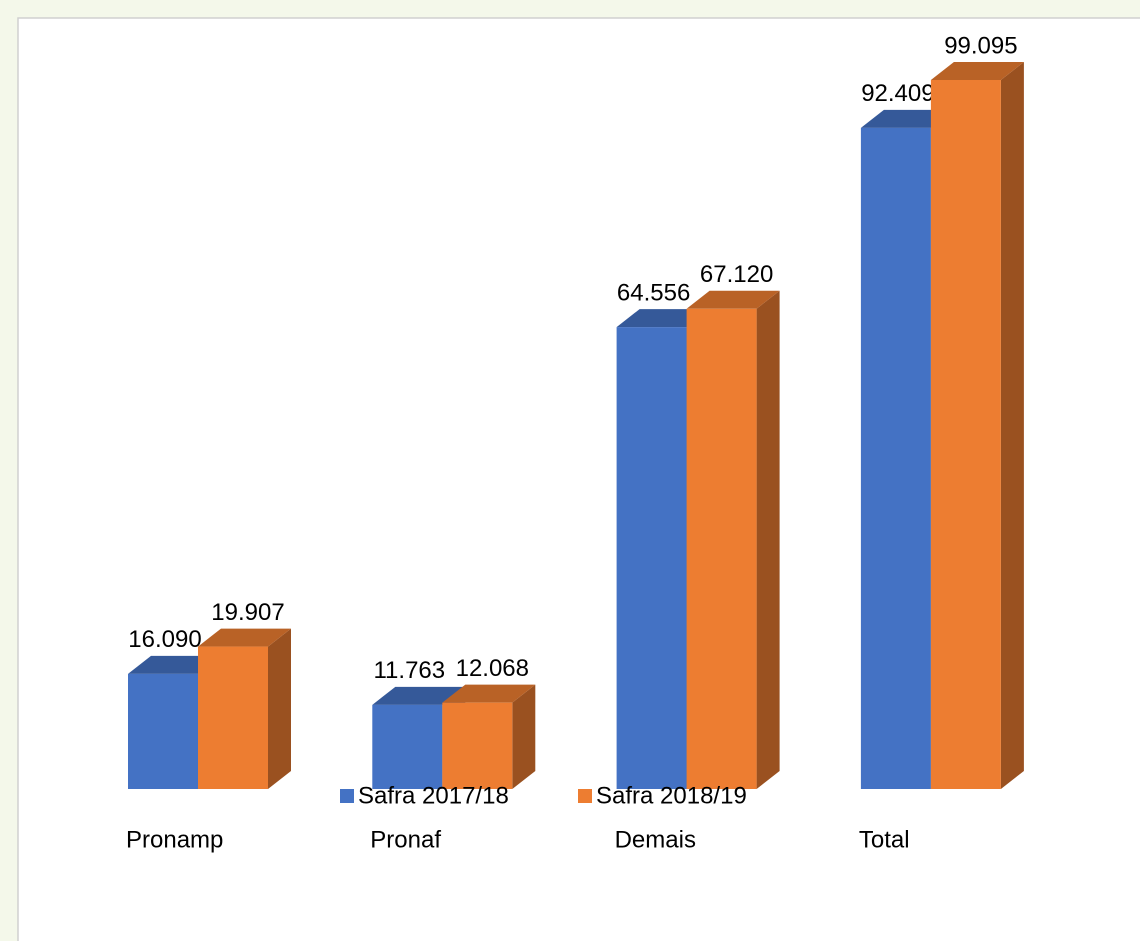 The height and width of the screenshot is (941, 1140). What do you see at coordinates (433, 795) in the screenshot?
I see `legend-label: Safra 2017/18` at bounding box center [433, 795].